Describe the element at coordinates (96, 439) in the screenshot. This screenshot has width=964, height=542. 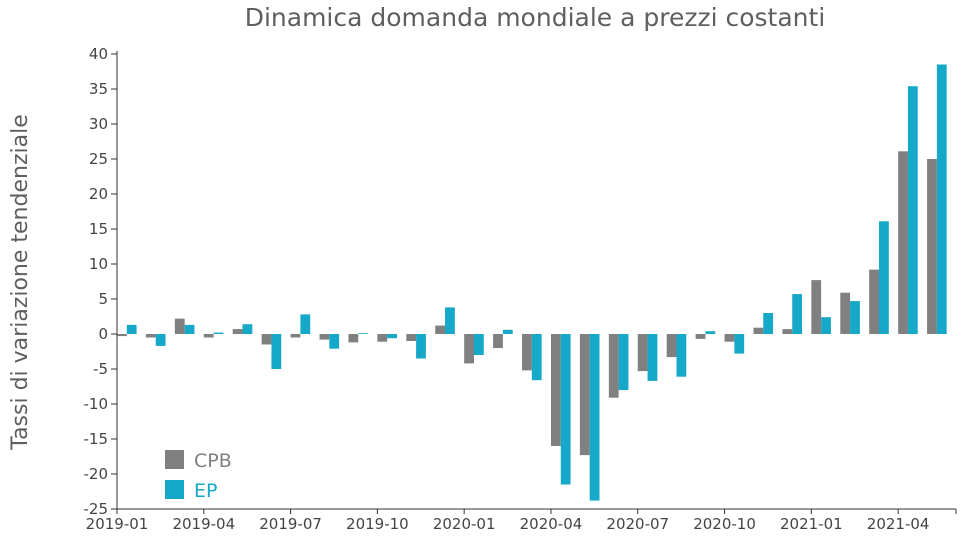
I see `y-tick-label: -15` at that location.